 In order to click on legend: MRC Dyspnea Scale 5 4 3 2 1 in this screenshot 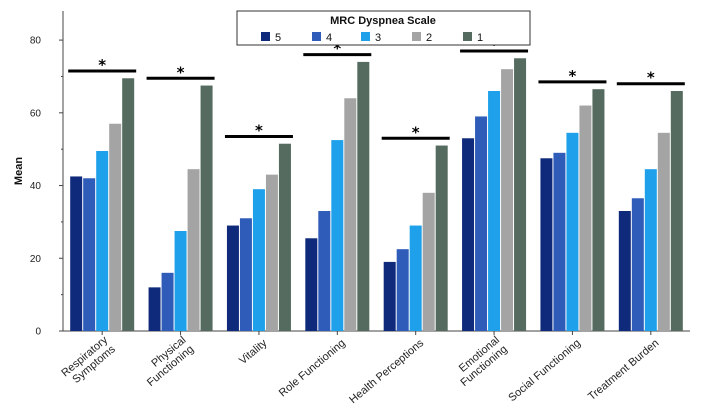, I will do `click(383, 28)`.